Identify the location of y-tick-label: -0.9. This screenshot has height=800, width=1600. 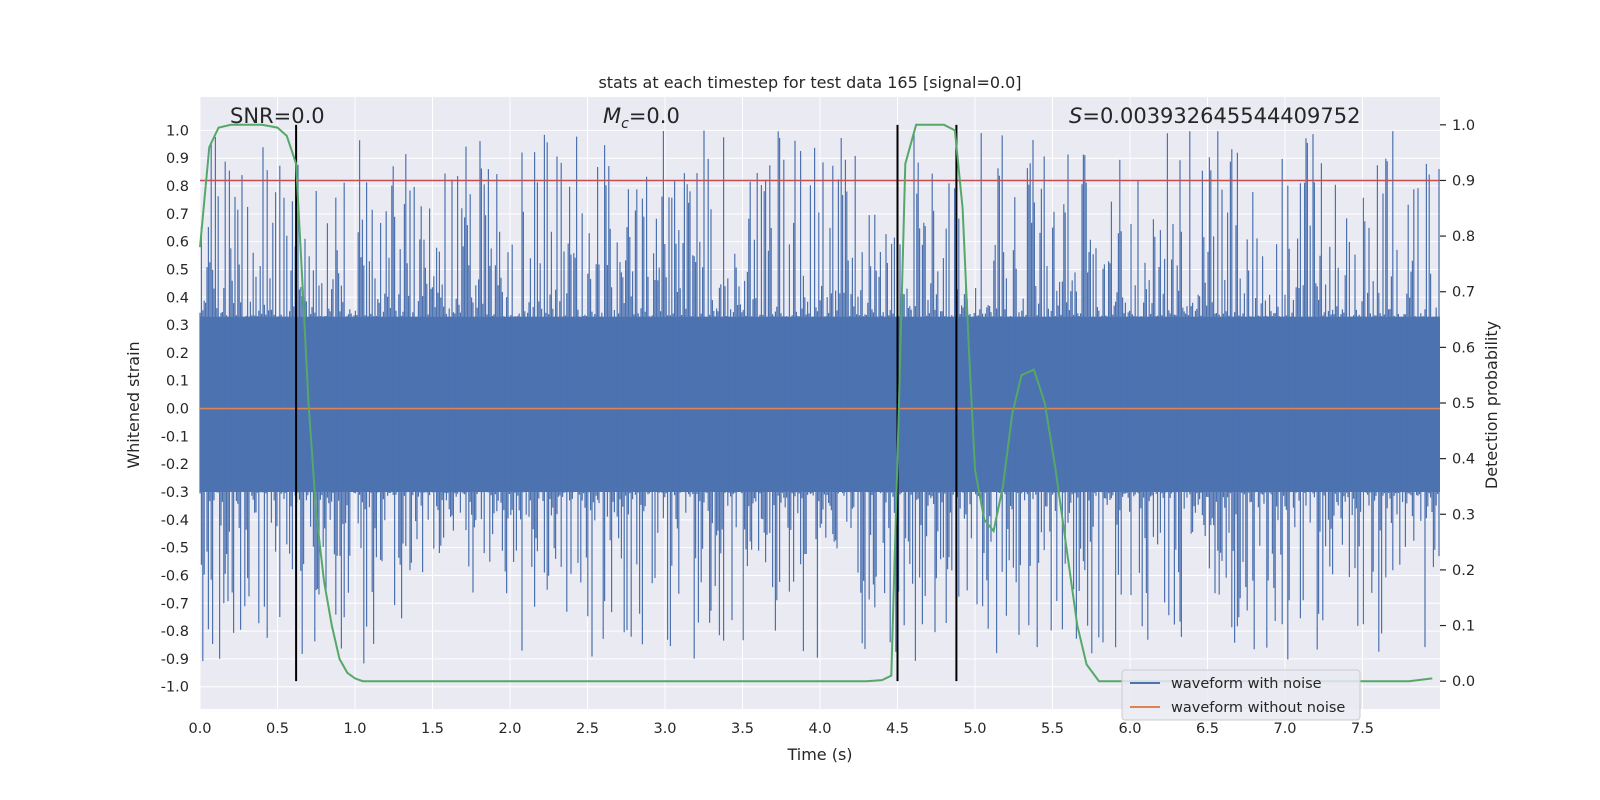
(175, 660).